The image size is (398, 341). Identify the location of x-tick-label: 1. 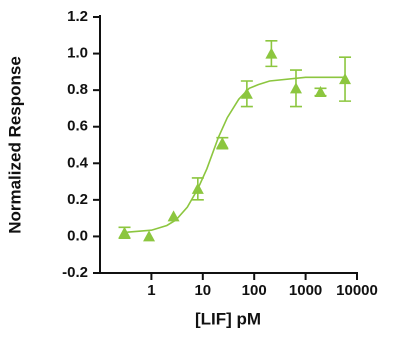
(151, 290).